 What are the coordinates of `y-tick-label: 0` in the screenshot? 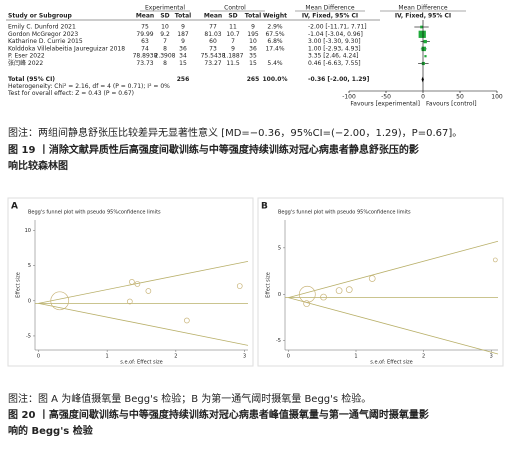 It's located at (279, 295).